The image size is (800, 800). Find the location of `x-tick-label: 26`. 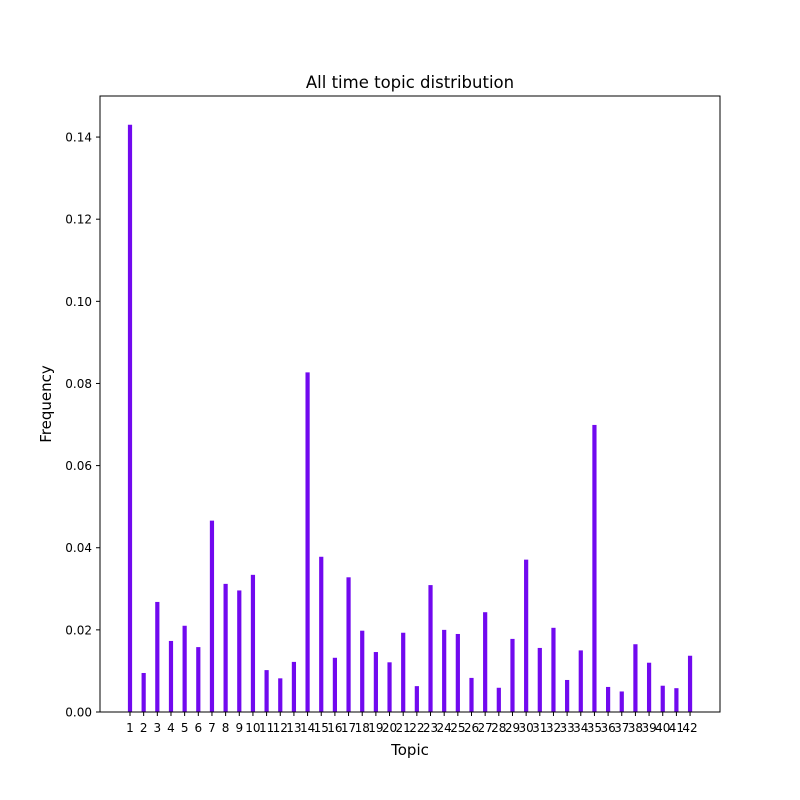

x-tick-label: 26 is located at coordinates (471, 728).